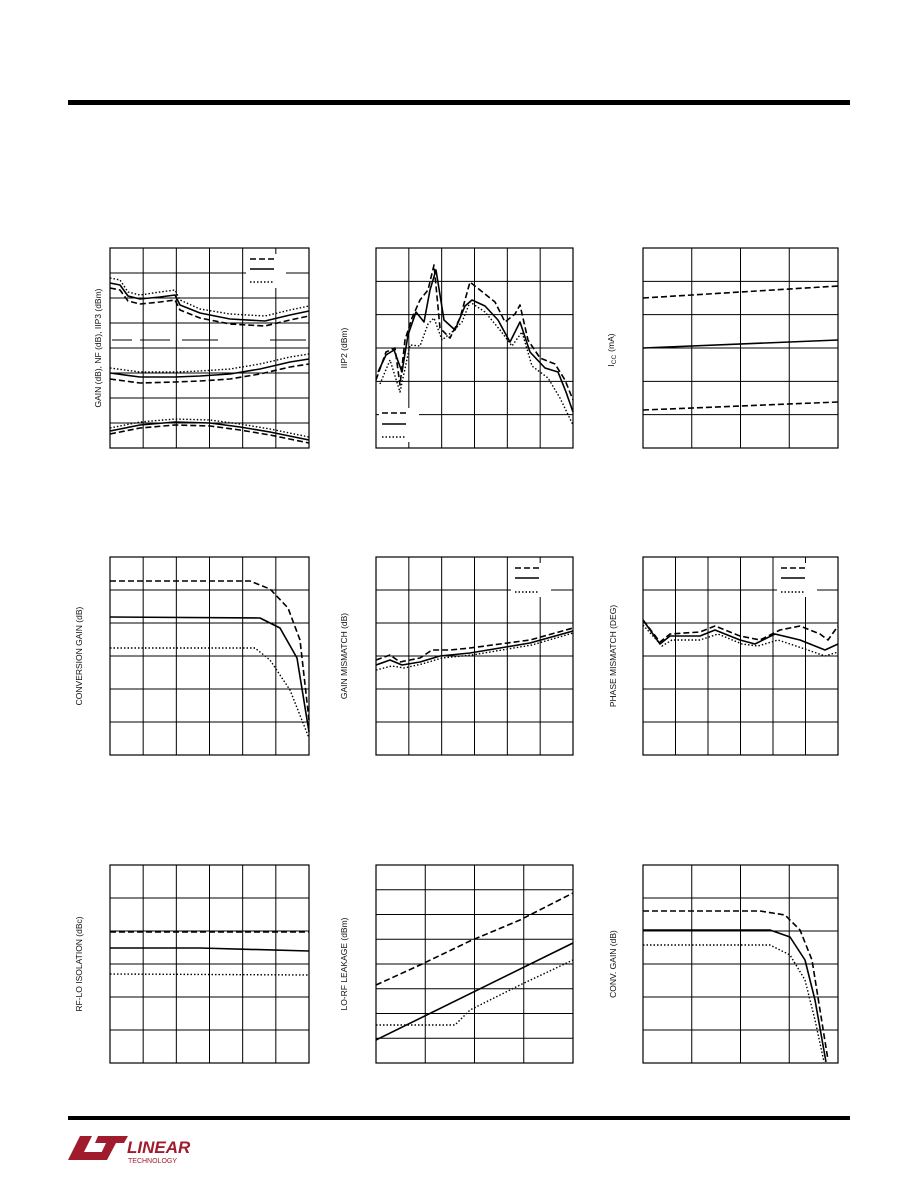 This screenshot has height=1193, width=918. What do you see at coordinates (152, 1161) in the screenshot?
I see `logo-sub: TECHNOLOGY` at bounding box center [152, 1161].